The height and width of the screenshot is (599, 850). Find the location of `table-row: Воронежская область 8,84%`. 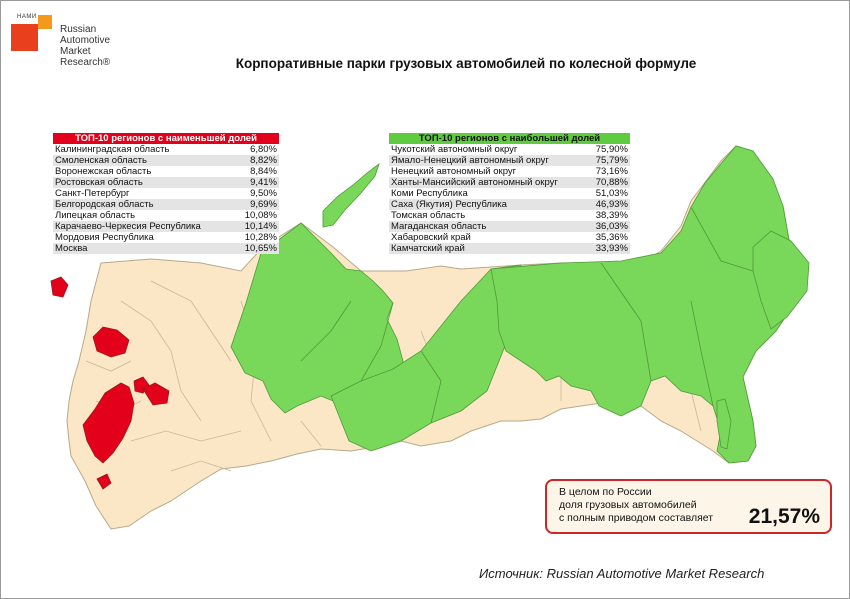

table-row: Воронежская область 8,84% is located at coordinates (166, 171).